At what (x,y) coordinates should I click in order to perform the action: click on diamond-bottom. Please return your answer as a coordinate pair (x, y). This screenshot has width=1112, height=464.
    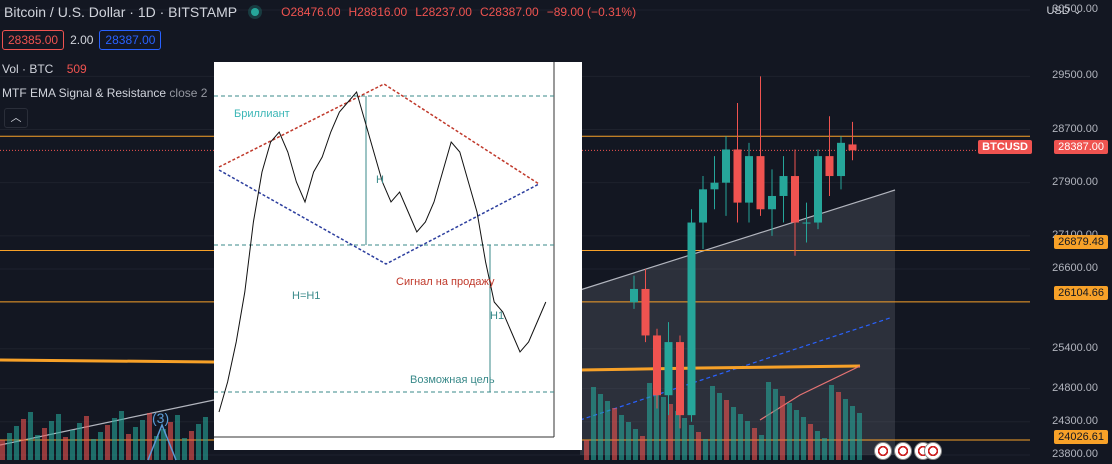
    Looking at the image, I should click on (379, 217).